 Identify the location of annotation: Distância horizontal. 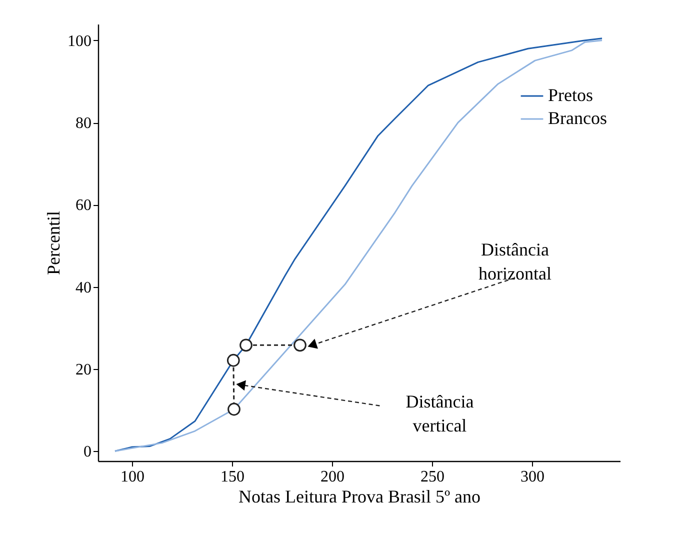
(515, 262).